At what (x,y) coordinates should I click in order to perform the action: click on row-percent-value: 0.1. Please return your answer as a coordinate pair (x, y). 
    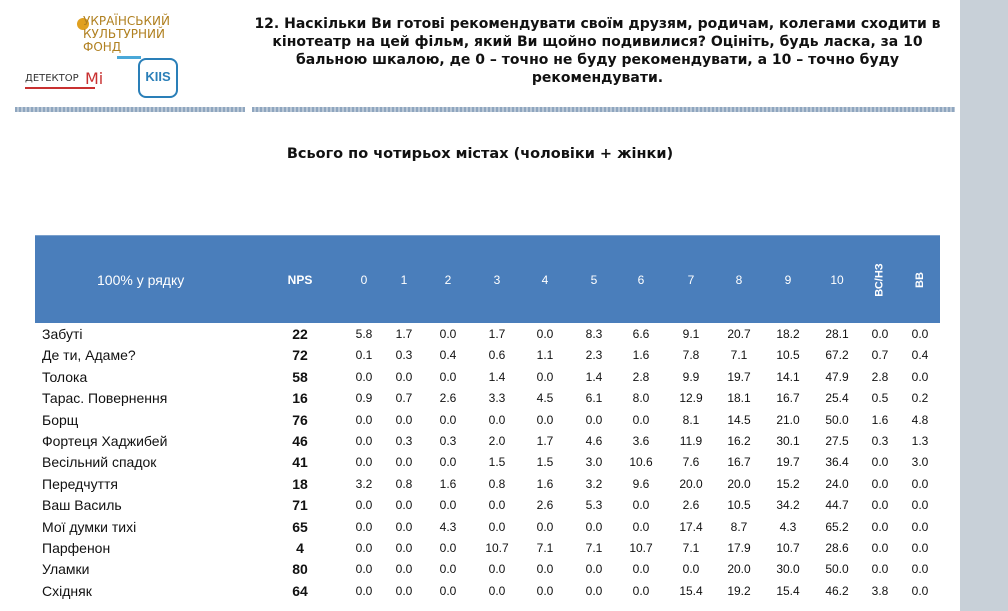
    Looking at the image, I should click on (364, 355).